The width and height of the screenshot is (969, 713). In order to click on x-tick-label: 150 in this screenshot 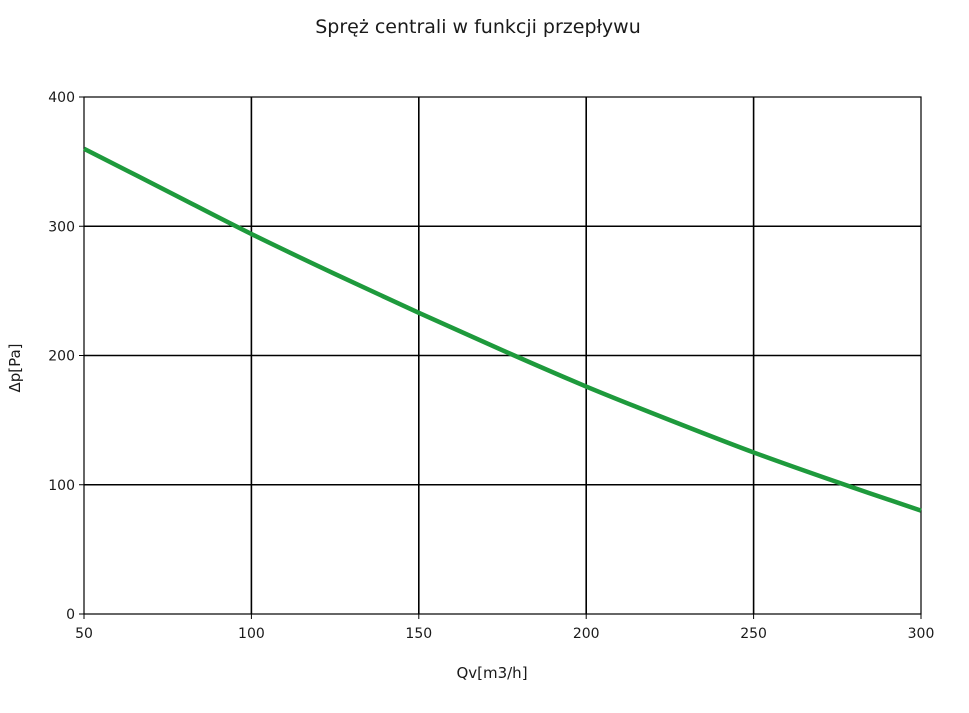, I will do `click(418, 634)`.